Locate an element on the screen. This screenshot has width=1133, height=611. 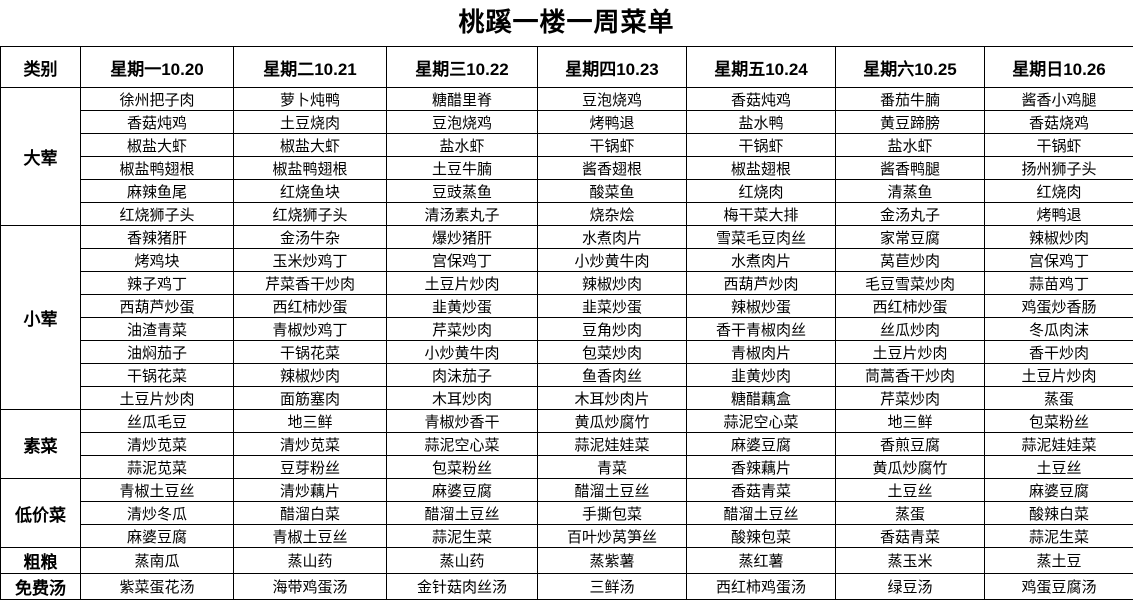
column-header-day-3: 星期三10.22 is located at coordinates (462, 67).